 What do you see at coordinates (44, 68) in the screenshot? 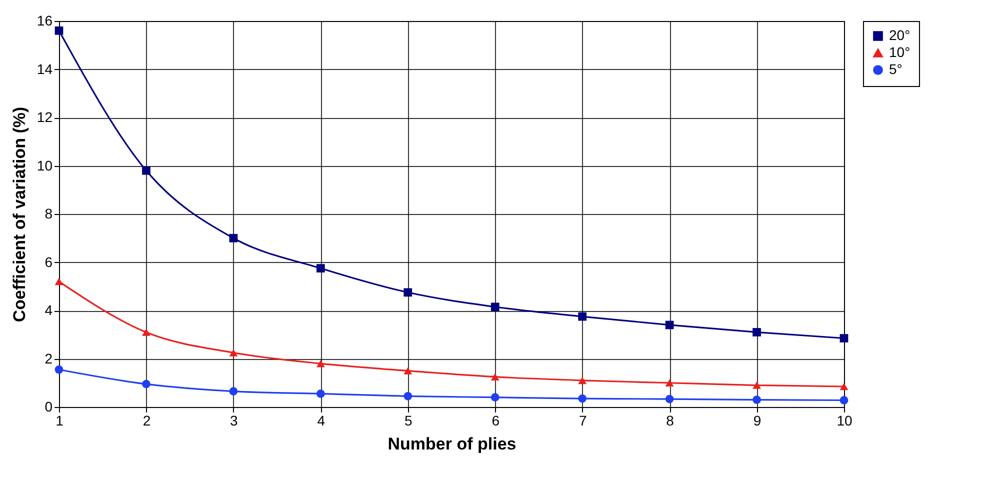
I see `y-tick-label: 14` at bounding box center [44, 68].